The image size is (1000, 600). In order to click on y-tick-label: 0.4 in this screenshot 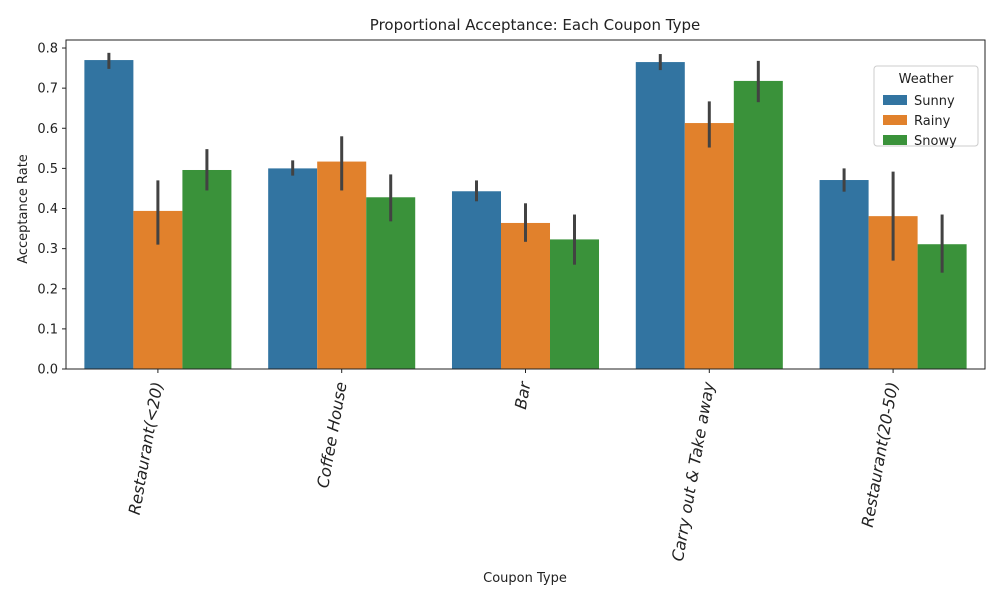, I will do `click(47, 209)`.